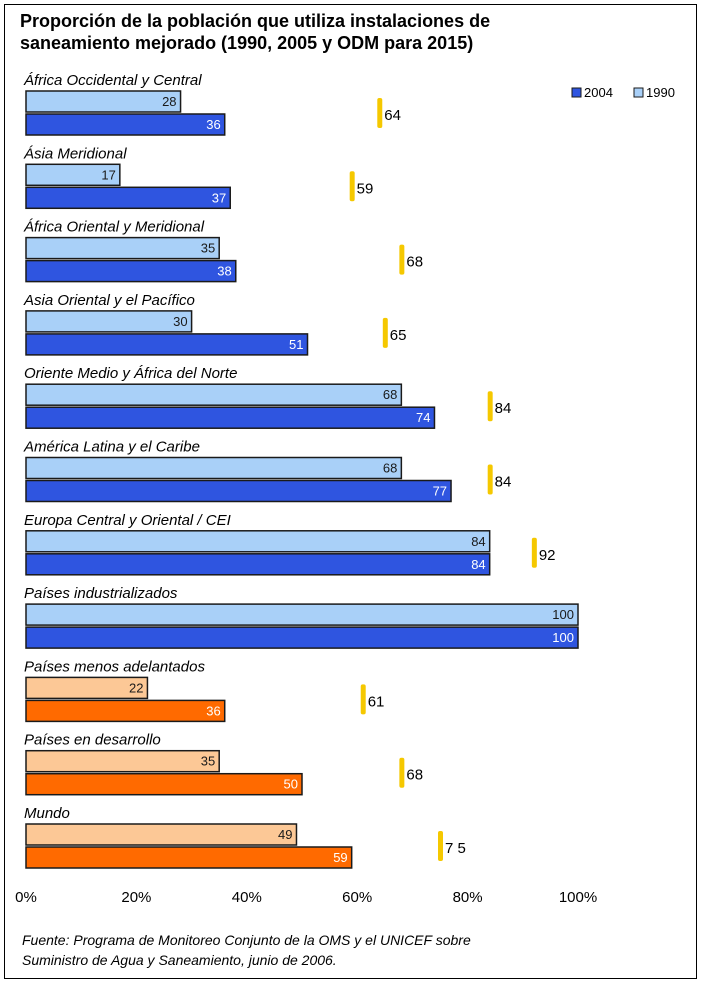 The width and height of the screenshot is (703, 983). What do you see at coordinates (109, 300) in the screenshot?
I see `group-label: Asia Oriental y el Pacífico` at bounding box center [109, 300].